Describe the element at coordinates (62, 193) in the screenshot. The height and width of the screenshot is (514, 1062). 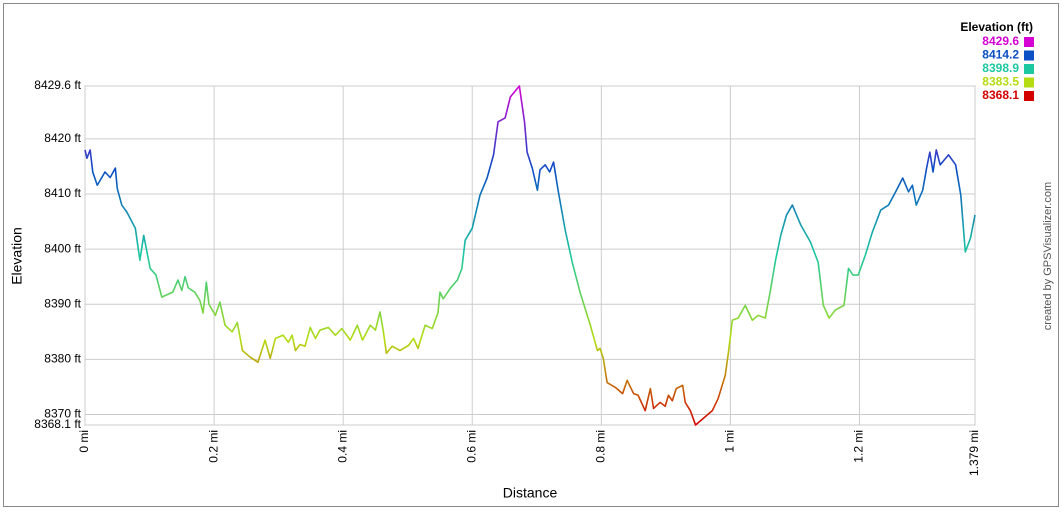
I see `y-tick-label: 8410 ft` at that location.